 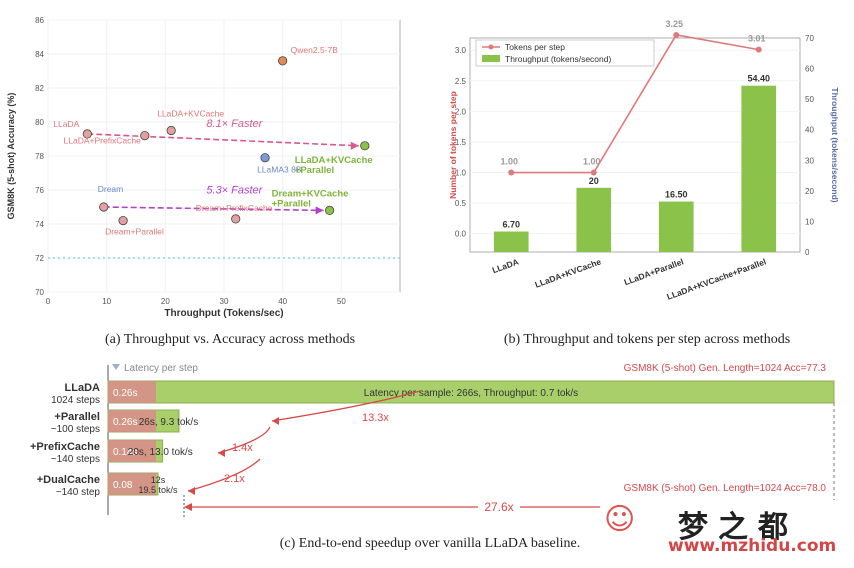 What do you see at coordinates (807, 252) in the screenshot?
I see `right-tick-label: 0` at bounding box center [807, 252].